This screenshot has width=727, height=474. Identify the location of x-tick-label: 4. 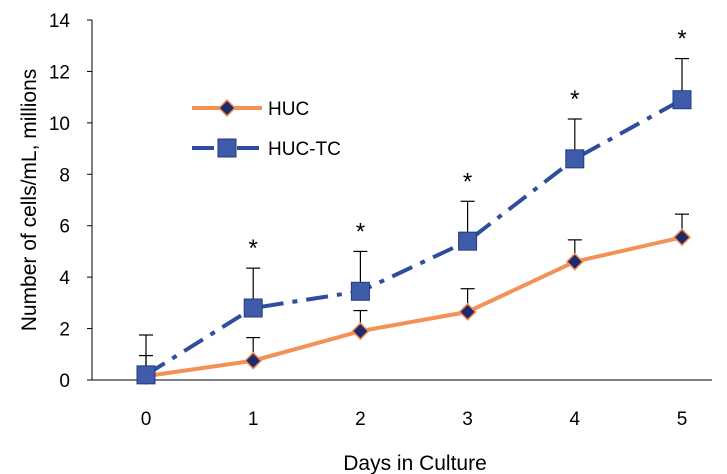
(575, 419).